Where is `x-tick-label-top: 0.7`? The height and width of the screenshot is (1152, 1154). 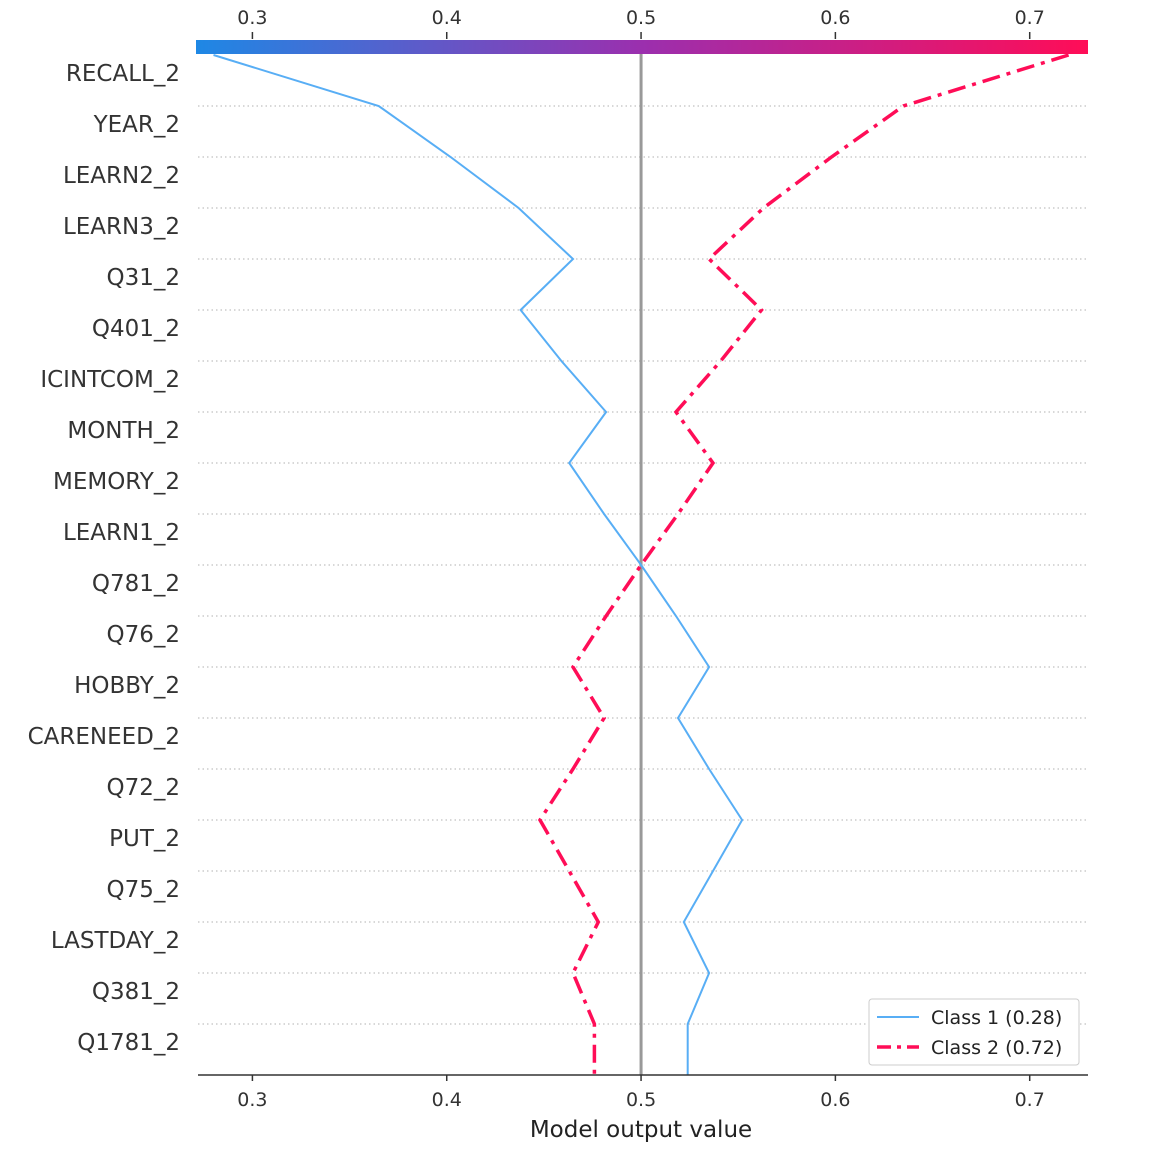 x-tick-label-top: 0.7 is located at coordinates (1030, 18).